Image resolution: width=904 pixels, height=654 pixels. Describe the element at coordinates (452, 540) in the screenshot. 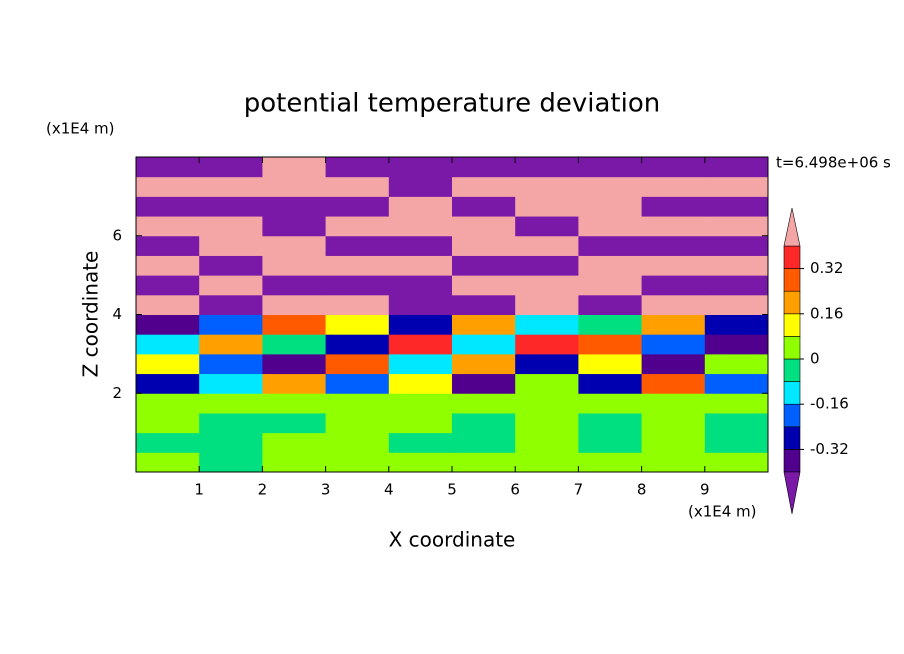

I see `x-axis-label: X coordinate` at that location.